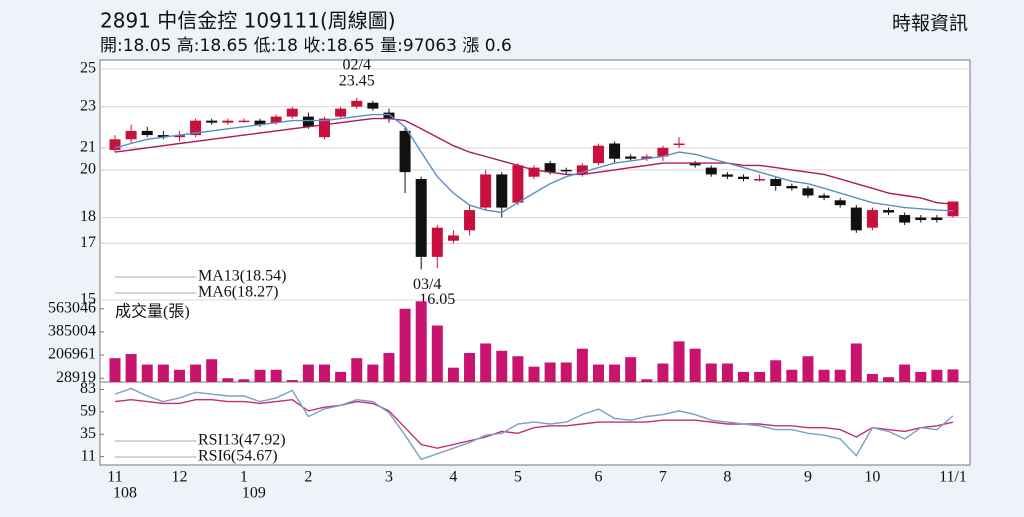 This screenshot has height=517, width=1024. Describe the element at coordinates (238, 456) in the screenshot. I see `legend-label: RSI6(54.67)` at that location.